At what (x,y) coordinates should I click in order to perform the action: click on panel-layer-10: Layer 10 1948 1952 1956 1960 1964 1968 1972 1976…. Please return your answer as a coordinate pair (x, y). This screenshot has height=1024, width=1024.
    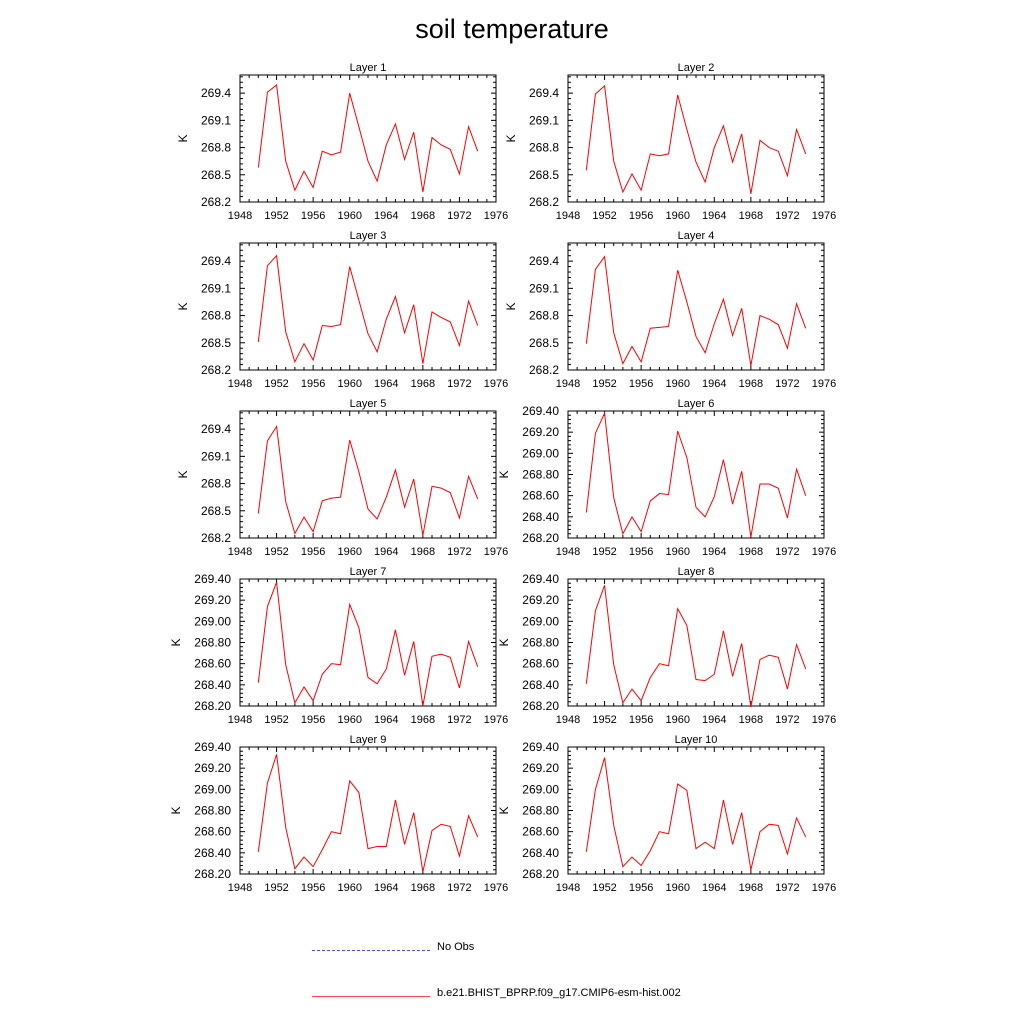
    Looking at the image, I should click on (666, 814).